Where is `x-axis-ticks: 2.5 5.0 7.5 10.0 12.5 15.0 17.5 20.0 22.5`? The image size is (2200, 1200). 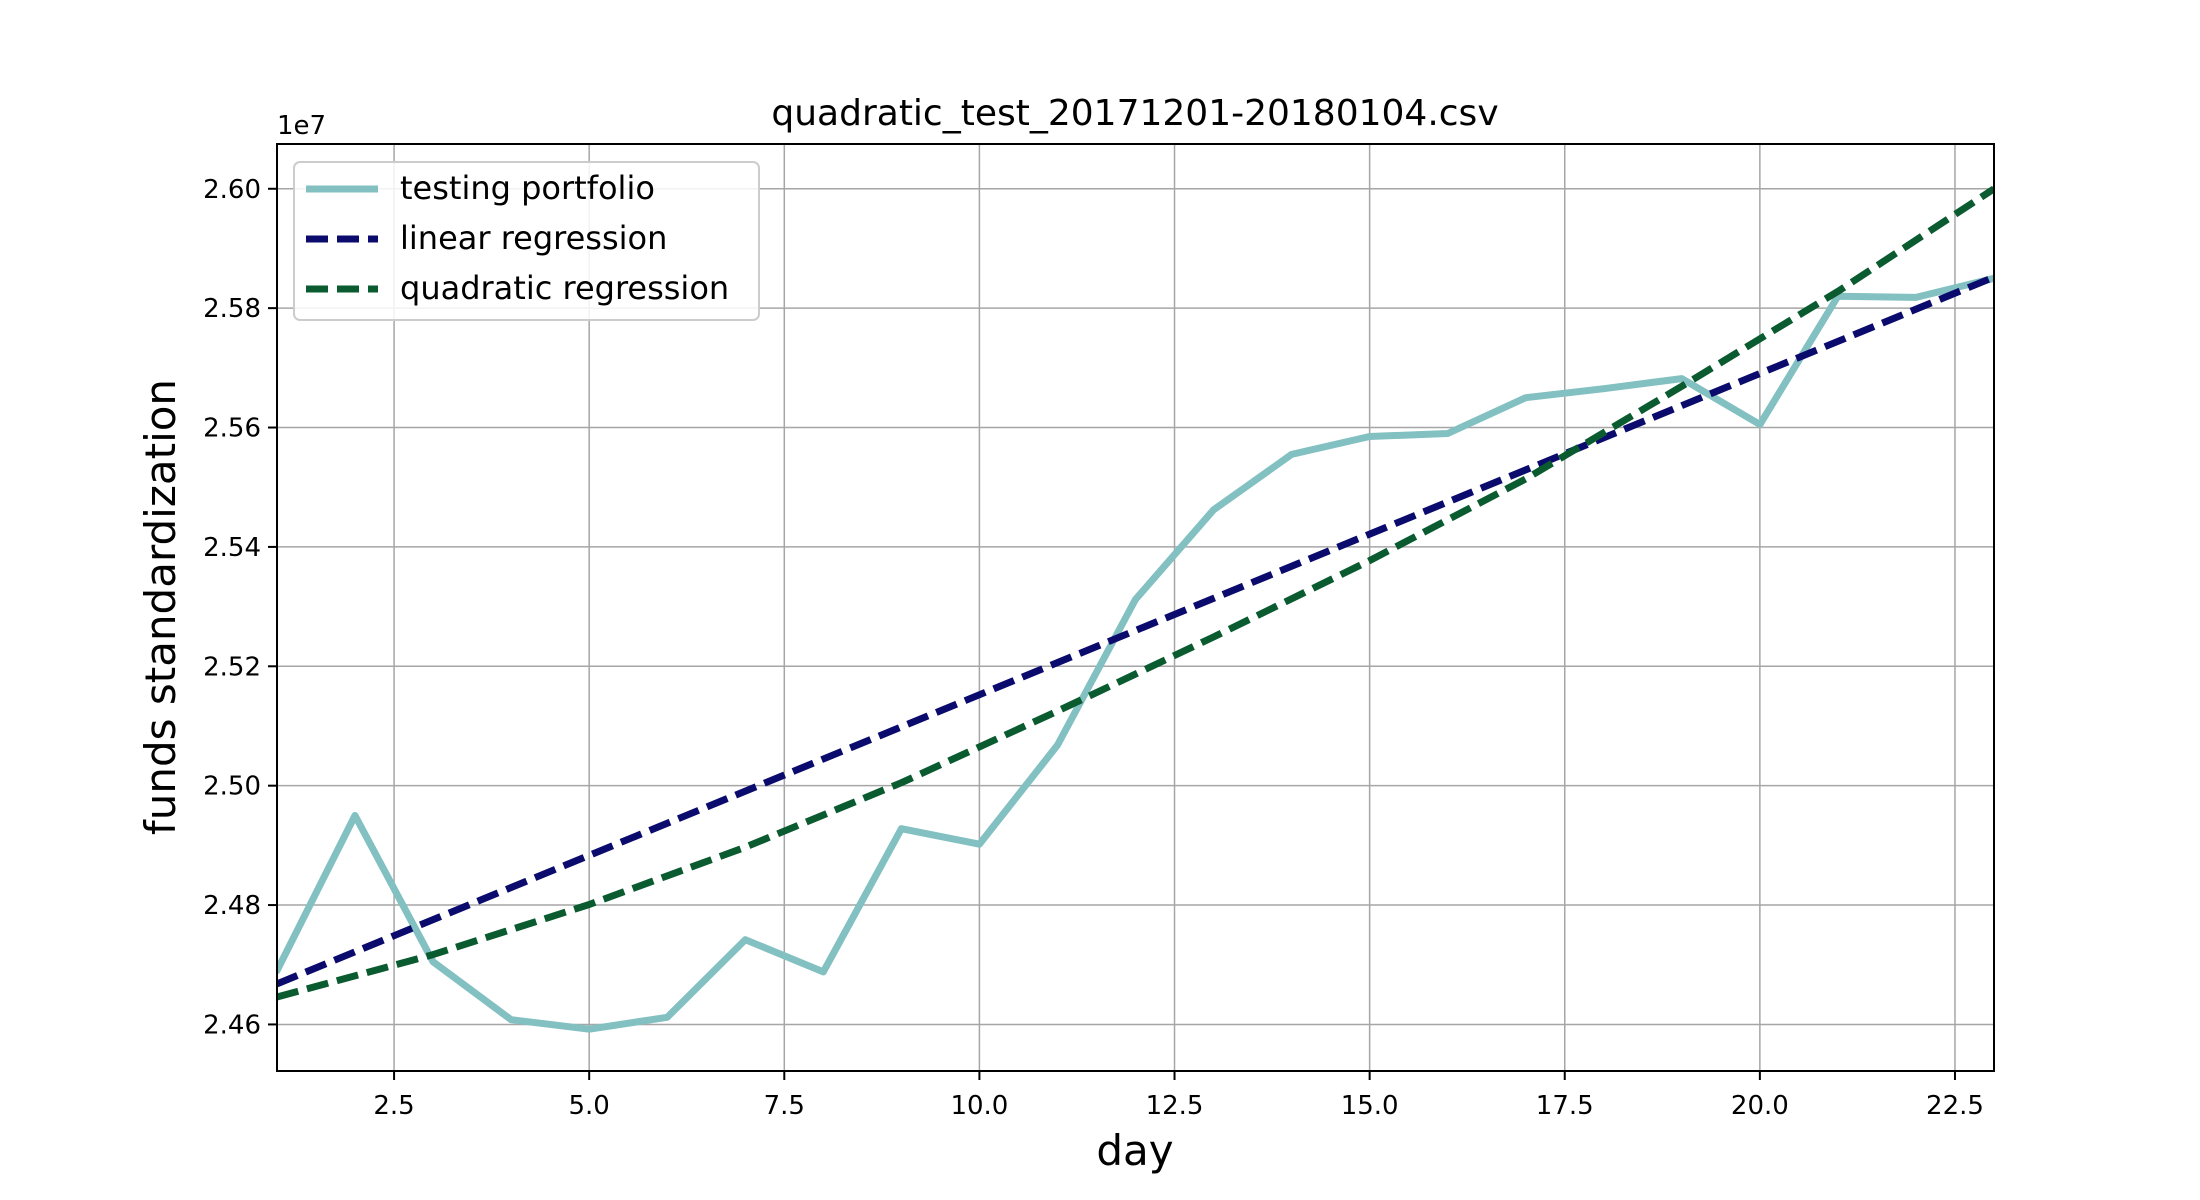
x-axis-ticks: 2.5 5.0 7.5 10.0 12.5 15.0 17.5 20.0 22.5 is located at coordinates (1178, 1096).